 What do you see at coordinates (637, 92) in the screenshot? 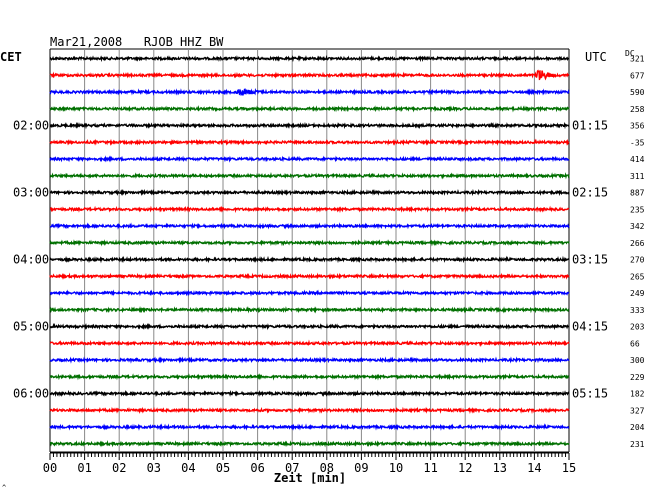
I see `dc-value: 590` at bounding box center [637, 92].